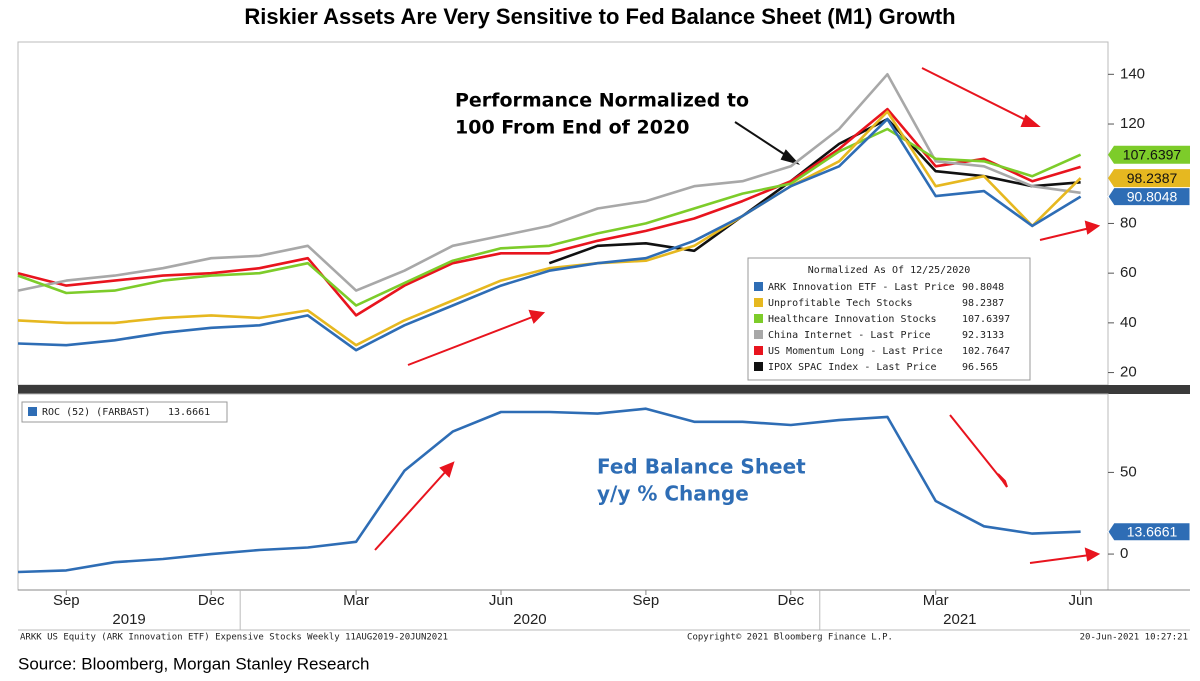  Describe the element at coordinates (790, 638) in the screenshot. I see `footer-center: Copyright© 2021 Bloomberg Finance L.P.` at that location.